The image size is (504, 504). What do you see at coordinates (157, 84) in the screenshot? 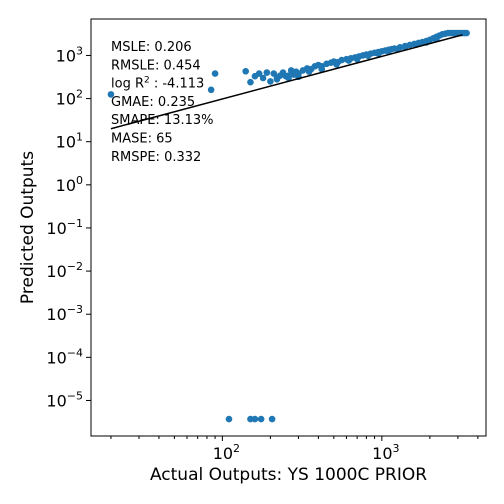
I see `metric-text: log R2 : -4.113` at bounding box center [157, 84].